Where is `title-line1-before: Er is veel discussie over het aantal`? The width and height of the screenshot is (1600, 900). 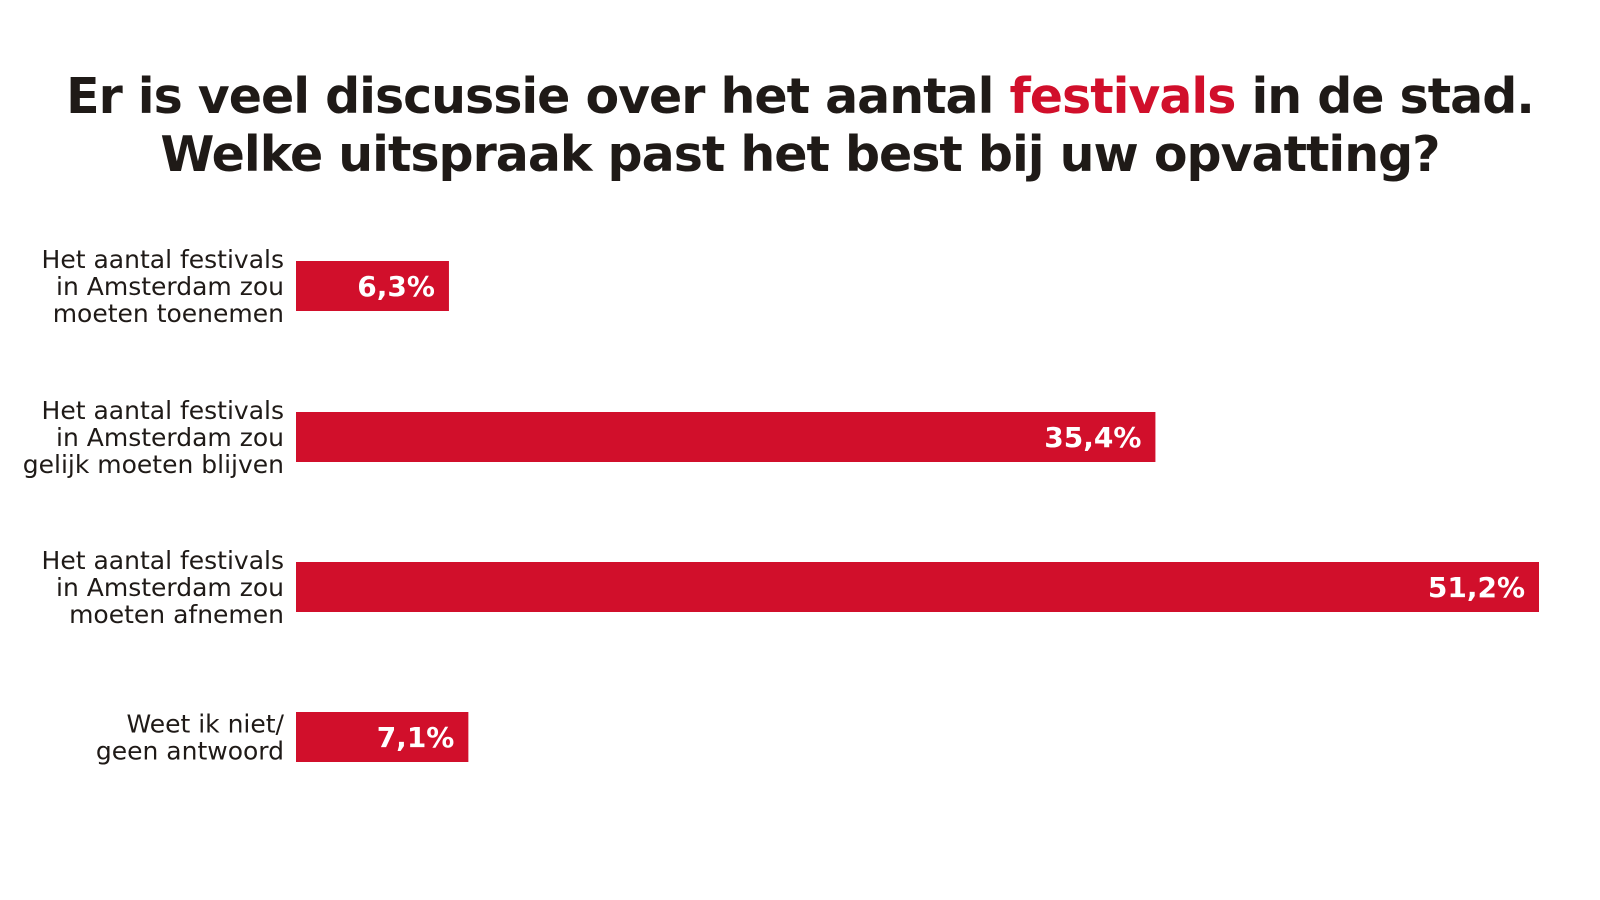 title-line1-before: Er is veel discussie over het aantal is located at coordinates (538, 96).